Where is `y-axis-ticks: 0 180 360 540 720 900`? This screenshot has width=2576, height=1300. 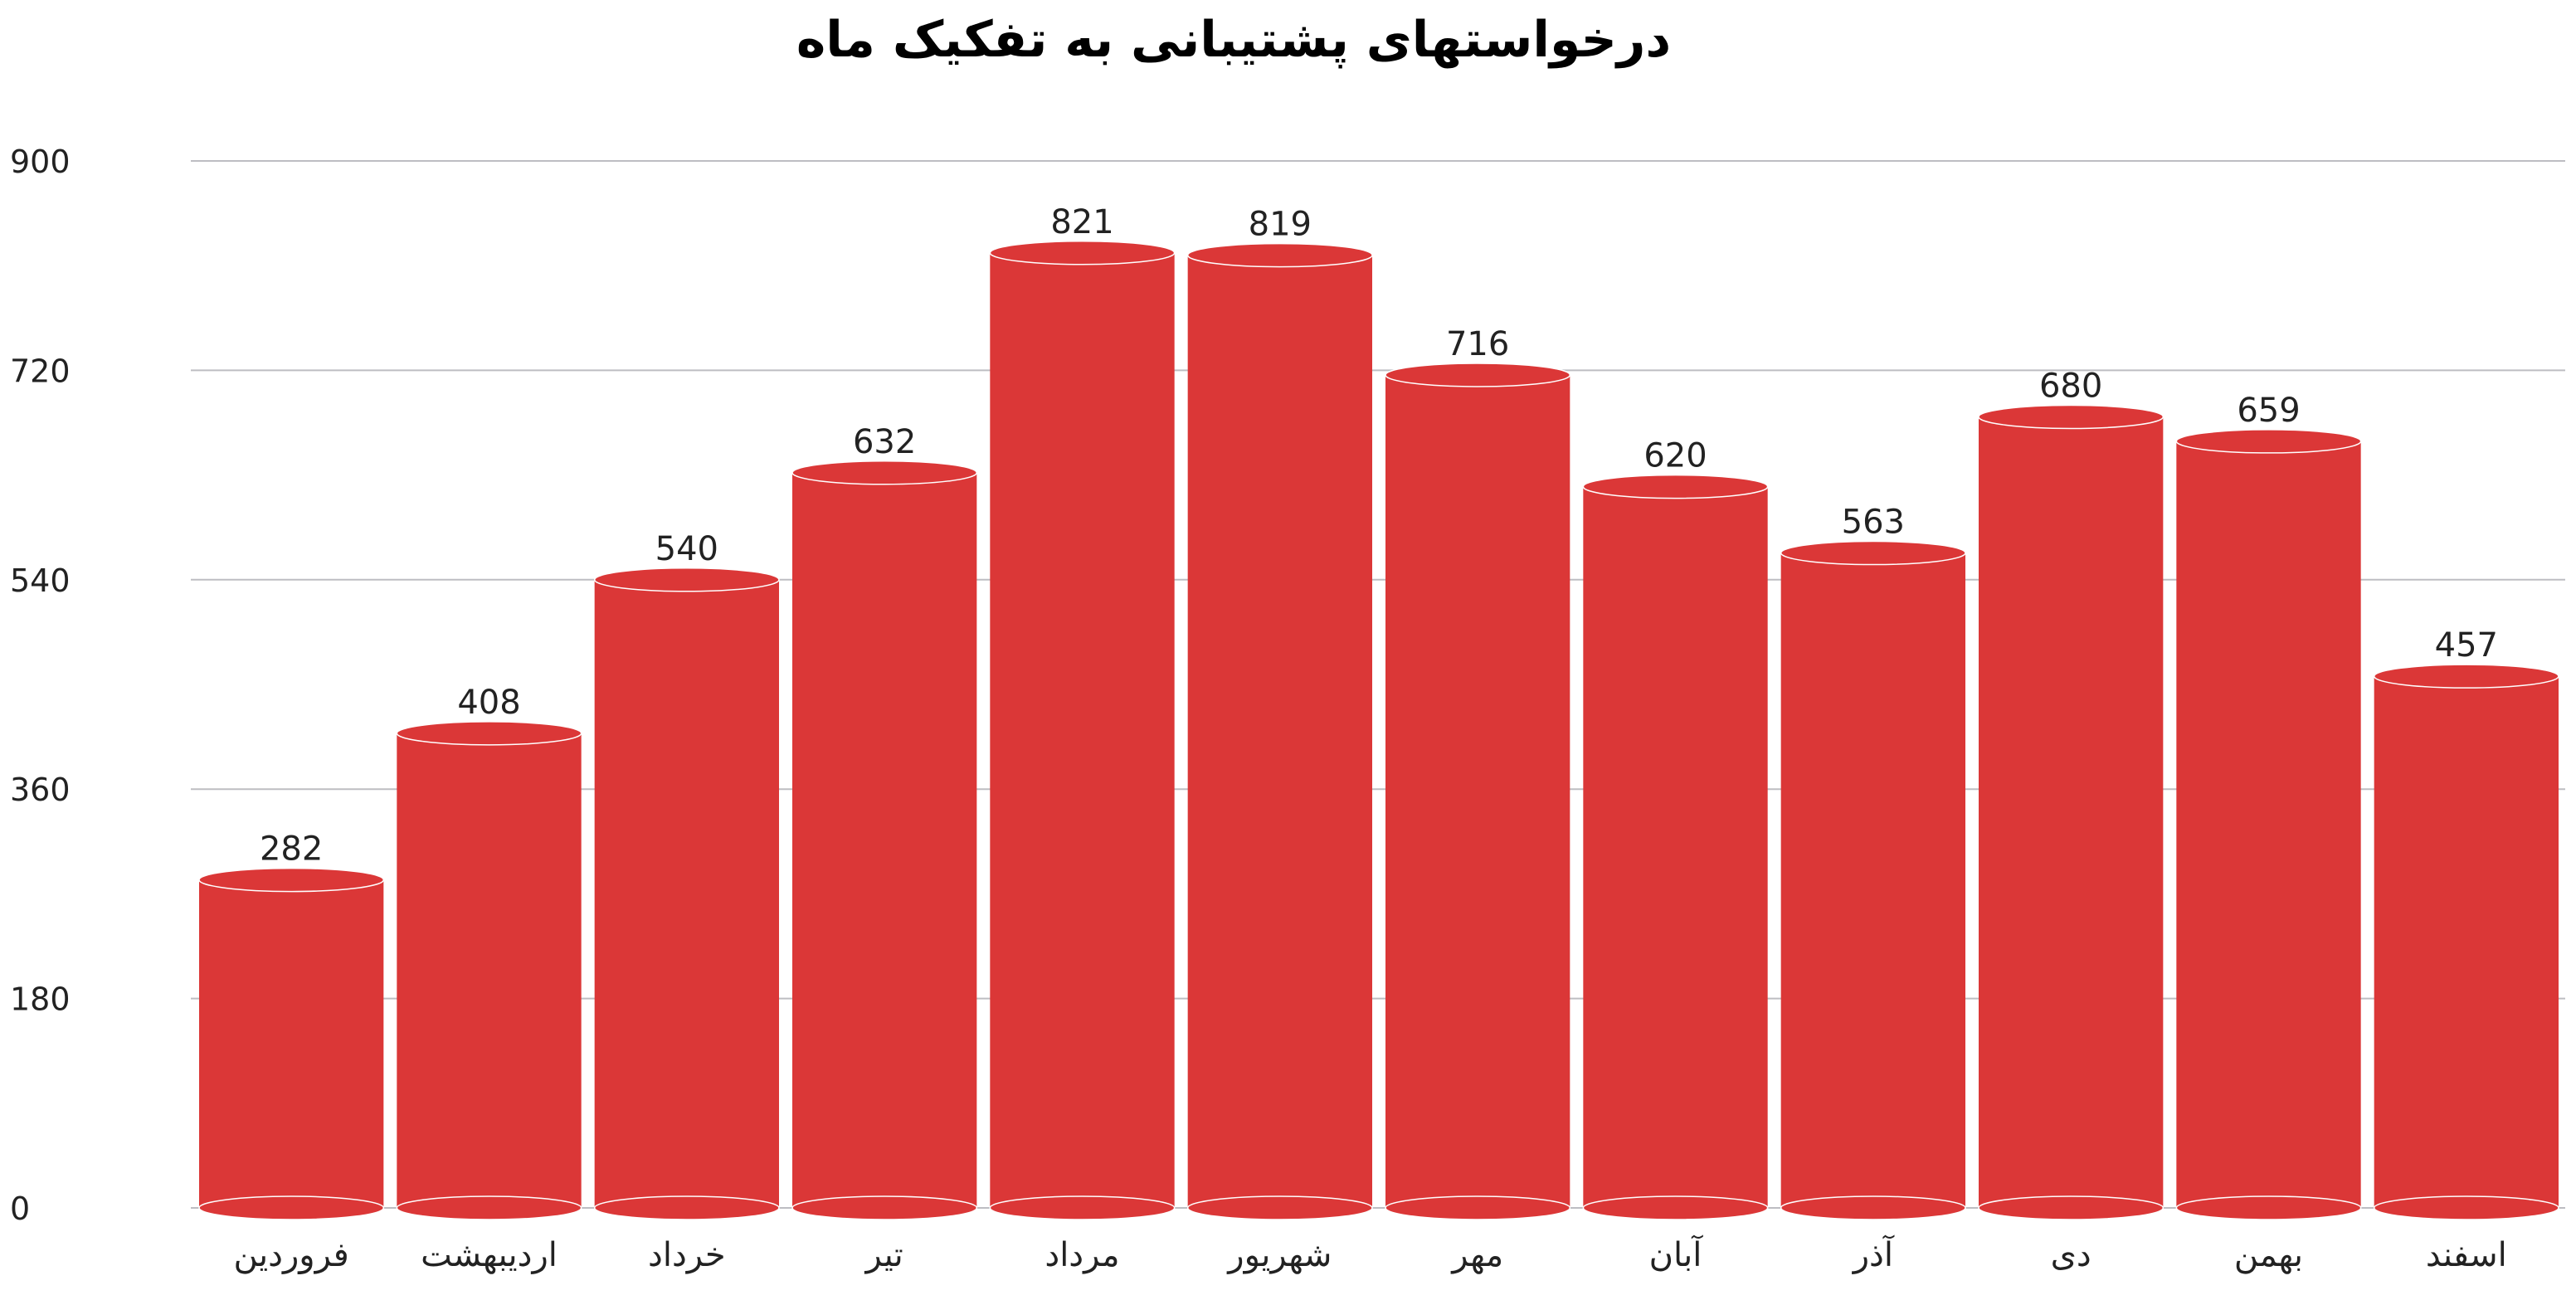
y-axis-ticks: 0 180 360 540 720 900 is located at coordinates (40, 685).